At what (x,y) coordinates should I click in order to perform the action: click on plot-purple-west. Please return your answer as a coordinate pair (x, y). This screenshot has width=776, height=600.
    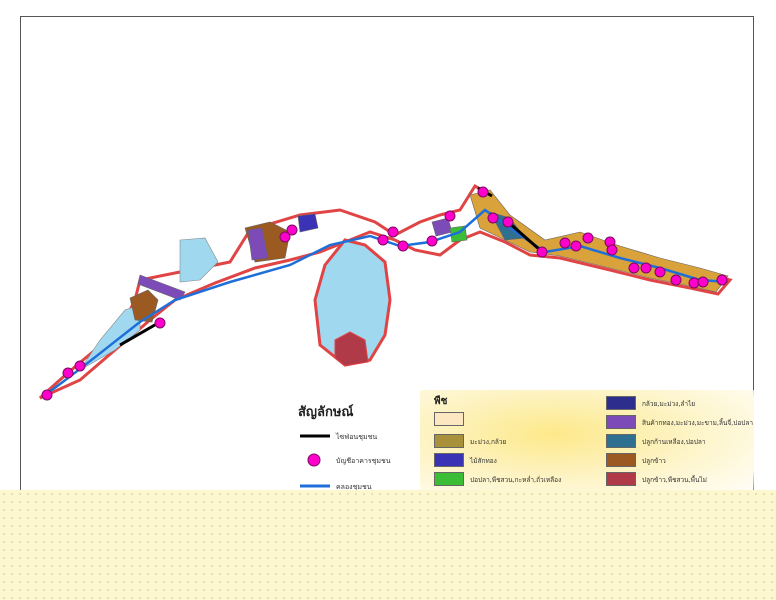
    Looking at the image, I should click on (161, 287).